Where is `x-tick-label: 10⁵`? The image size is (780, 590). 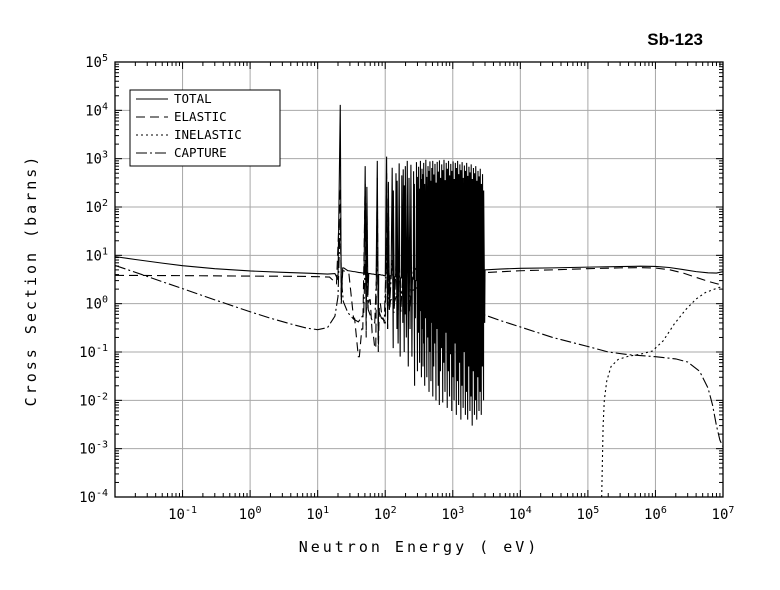
x-tick-label: 10⁵ is located at coordinates (587, 514).